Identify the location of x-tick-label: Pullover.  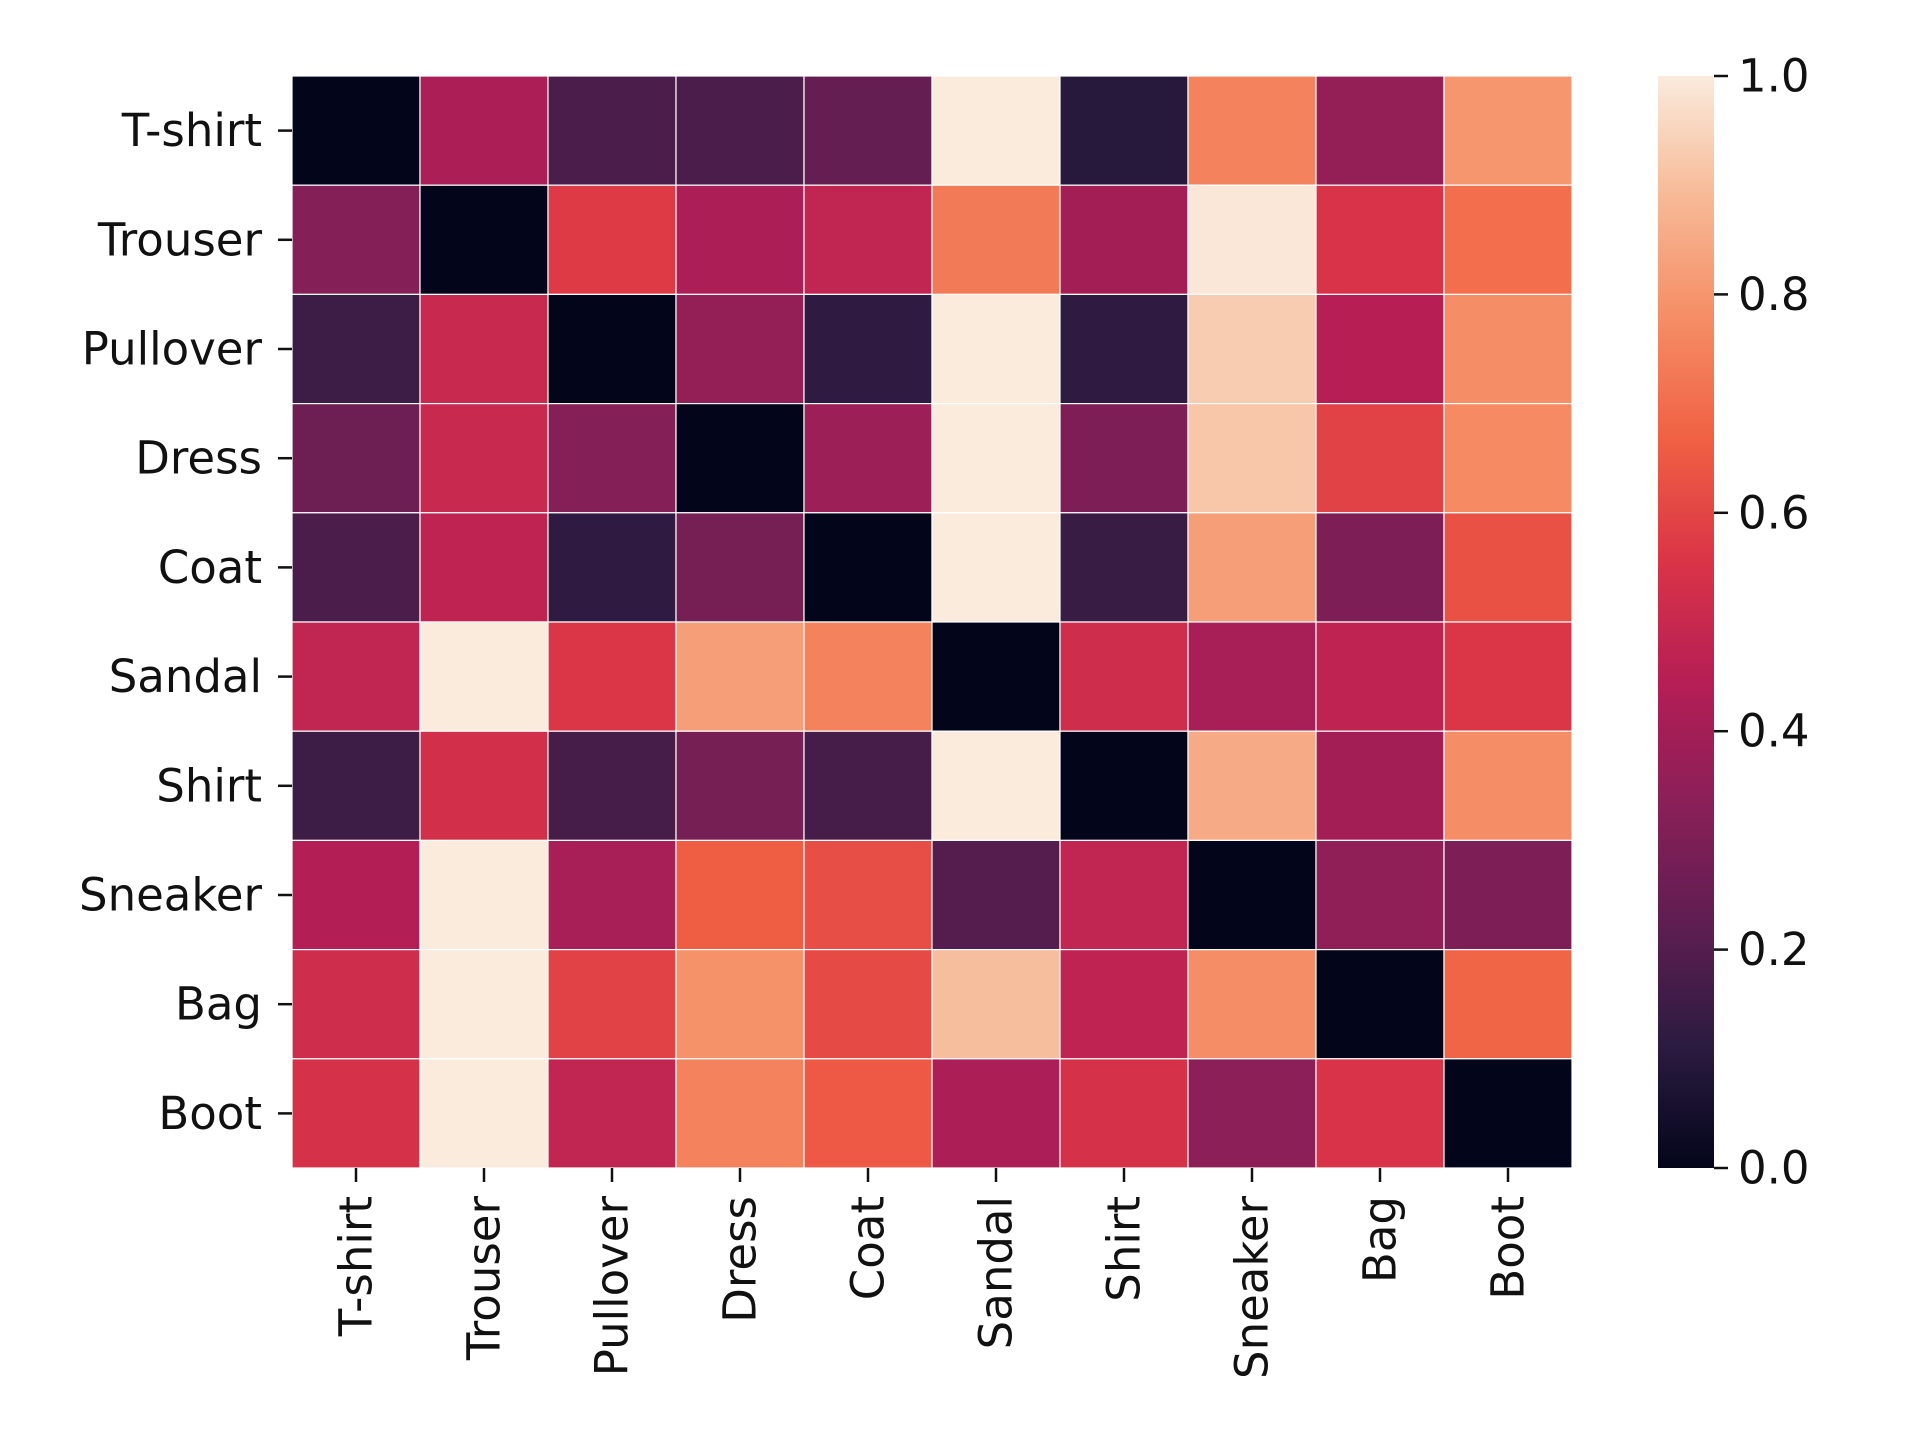
(612, 1286).